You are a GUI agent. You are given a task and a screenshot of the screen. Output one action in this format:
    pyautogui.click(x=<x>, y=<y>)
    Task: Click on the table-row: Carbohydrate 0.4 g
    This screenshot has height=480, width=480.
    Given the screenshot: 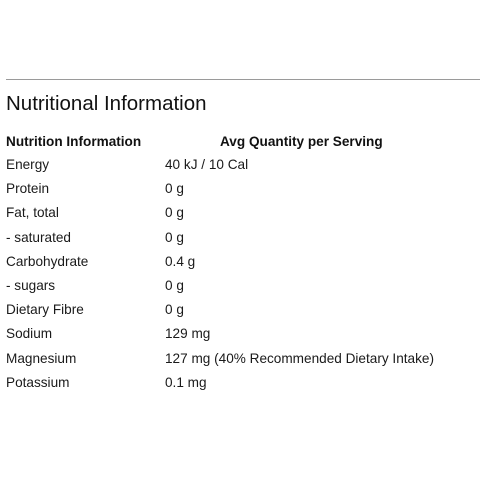 What is the action you would take?
    pyautogui.click(x=220, y=262)
    